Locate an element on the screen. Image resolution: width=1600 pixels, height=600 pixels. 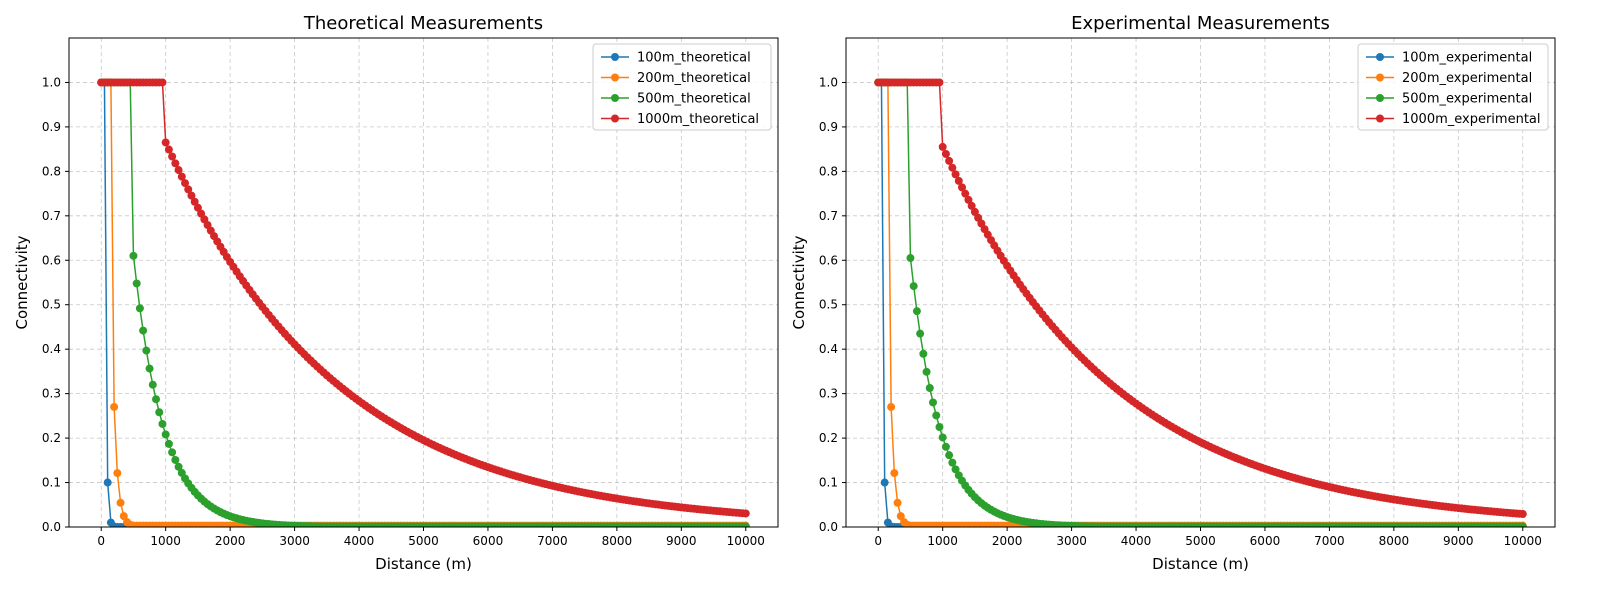
legend-item: 200m_theoretical is located at coordinates (676, 78).